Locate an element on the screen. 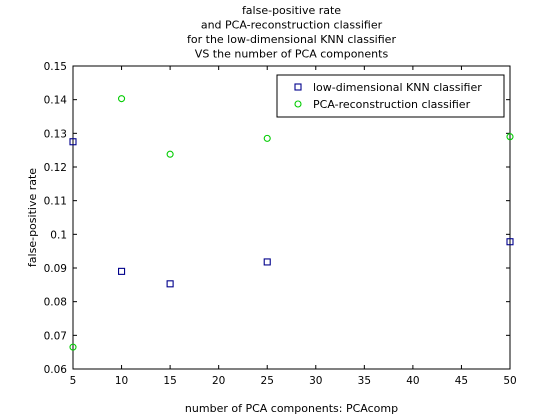  x-tick-label: 15 is located at coordinates (169, 381).